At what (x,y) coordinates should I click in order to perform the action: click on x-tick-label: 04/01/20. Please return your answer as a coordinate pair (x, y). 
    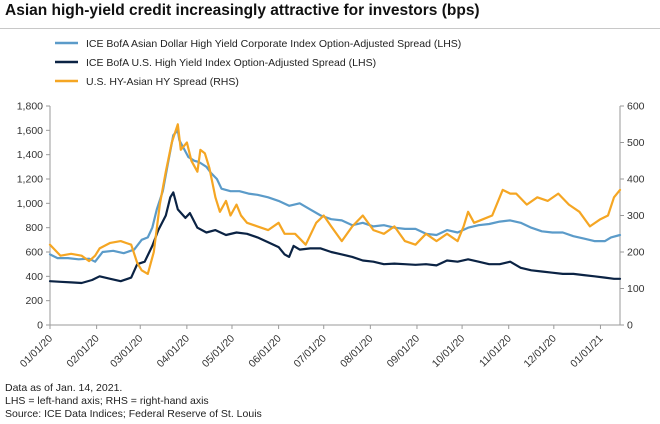
    Looking at the image, I should click on (173, 351).